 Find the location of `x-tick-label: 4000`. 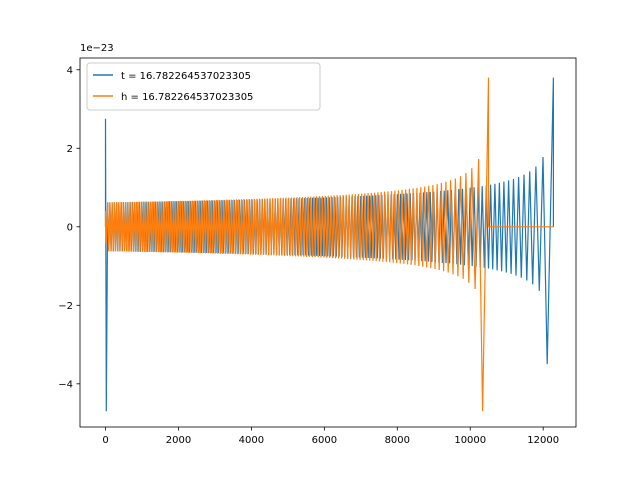

x-tick-label: 4000 is located at coordinates (251, 440).